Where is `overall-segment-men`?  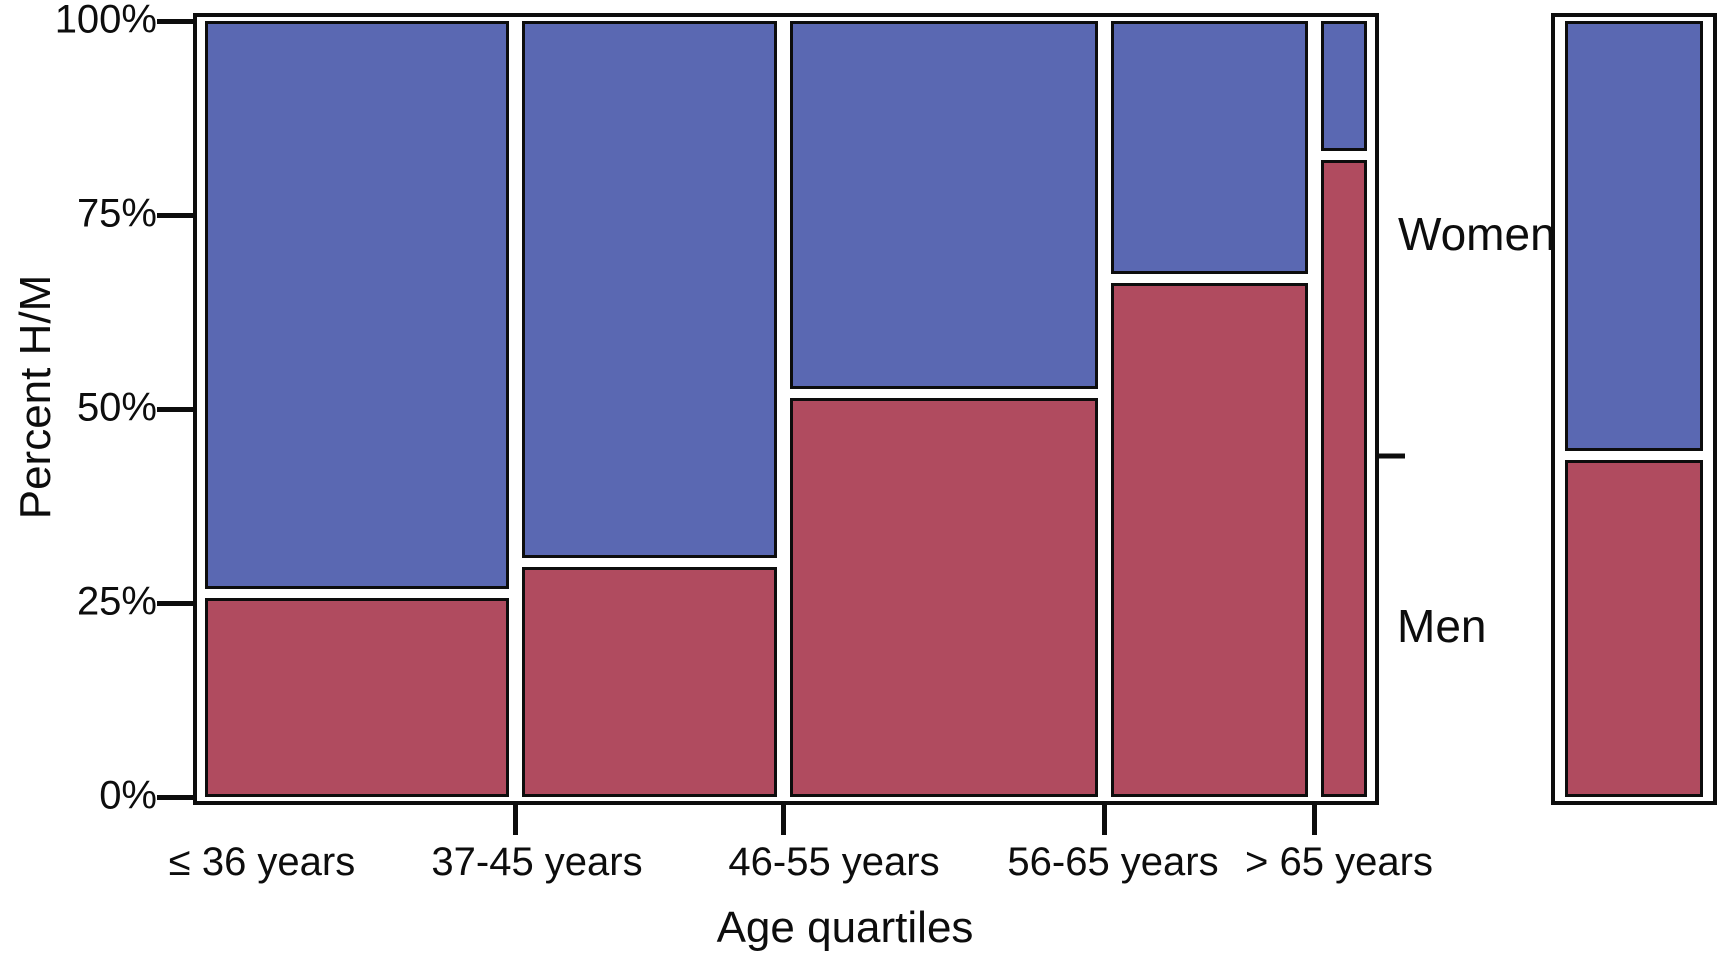
overall-segment-men is located at coordinates (1634, 628).